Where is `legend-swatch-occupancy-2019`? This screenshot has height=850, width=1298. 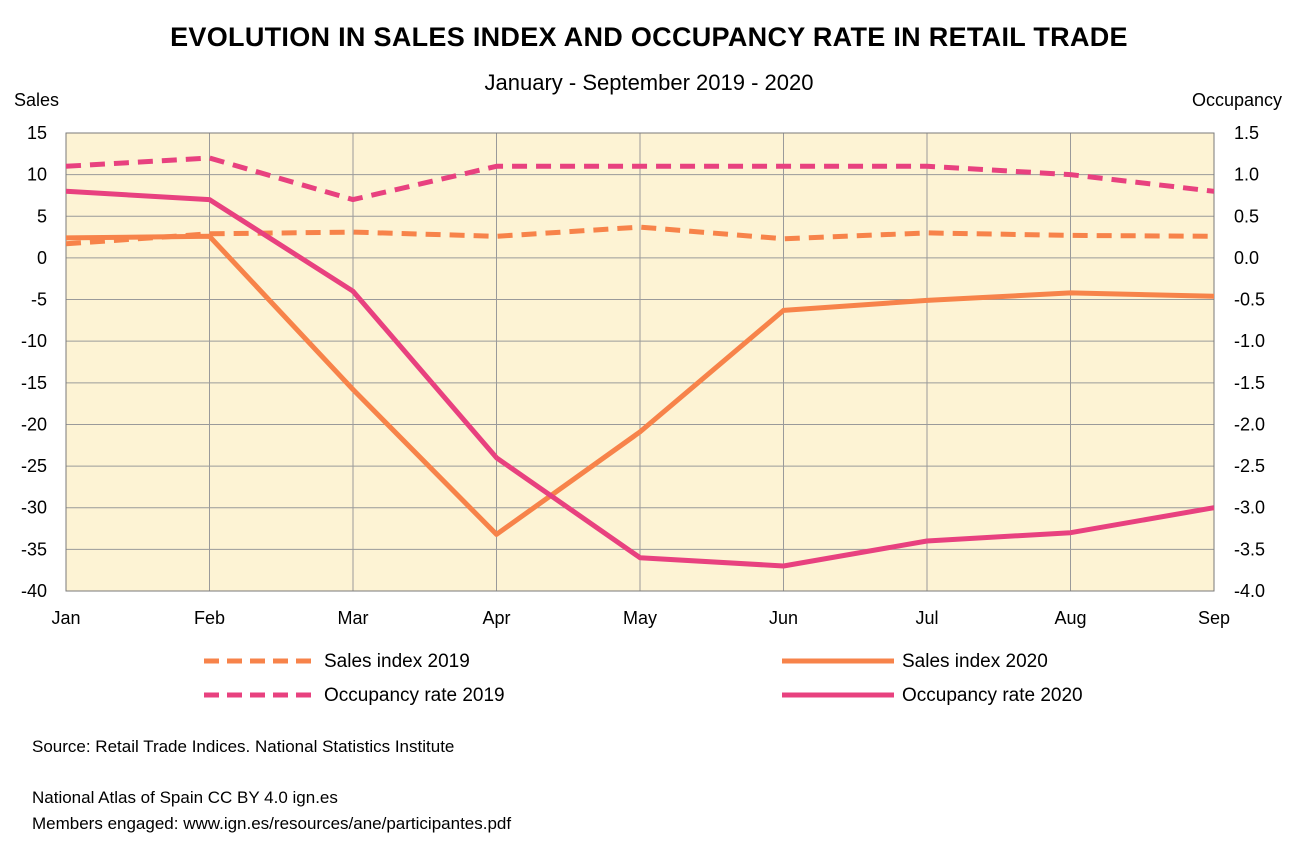
legend-swatch-occupancy-2019 is located at coordinates (260, 695).